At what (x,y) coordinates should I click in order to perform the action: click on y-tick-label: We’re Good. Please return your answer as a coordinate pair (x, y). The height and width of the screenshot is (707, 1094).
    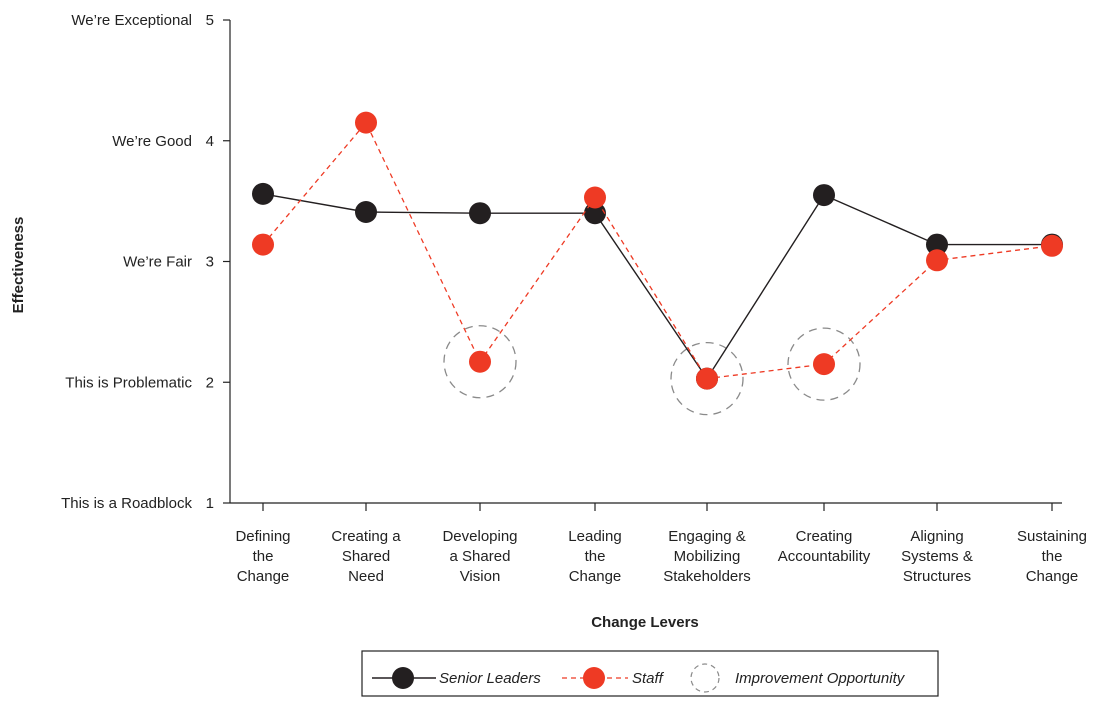
    Looking at the image, I should click on (152, 141).